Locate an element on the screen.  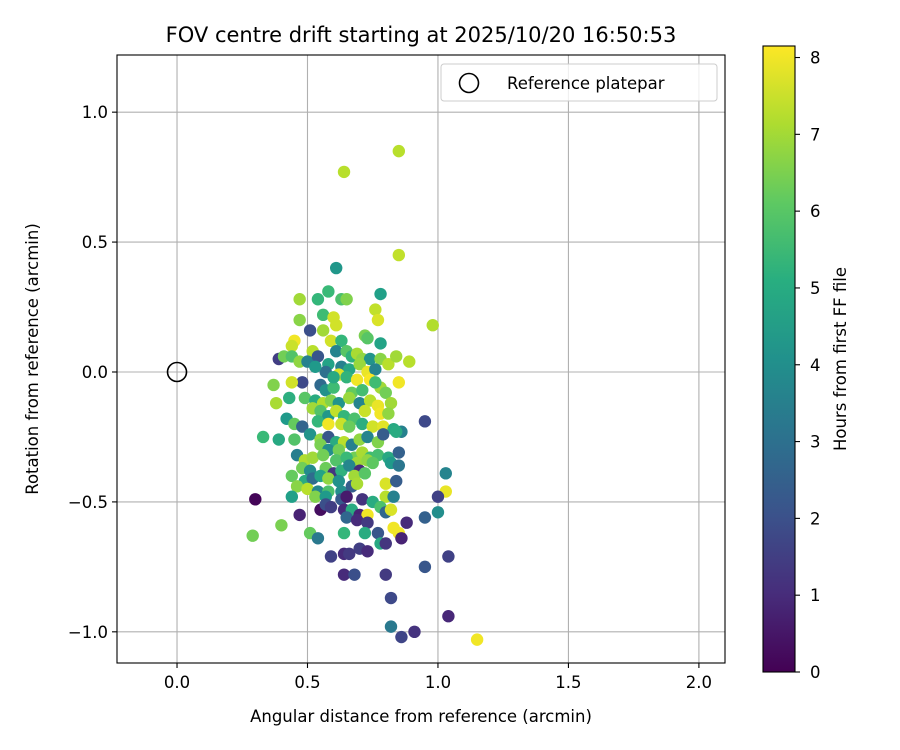
colorbar-tick-label: 0 is located at coordinates (815, 672).